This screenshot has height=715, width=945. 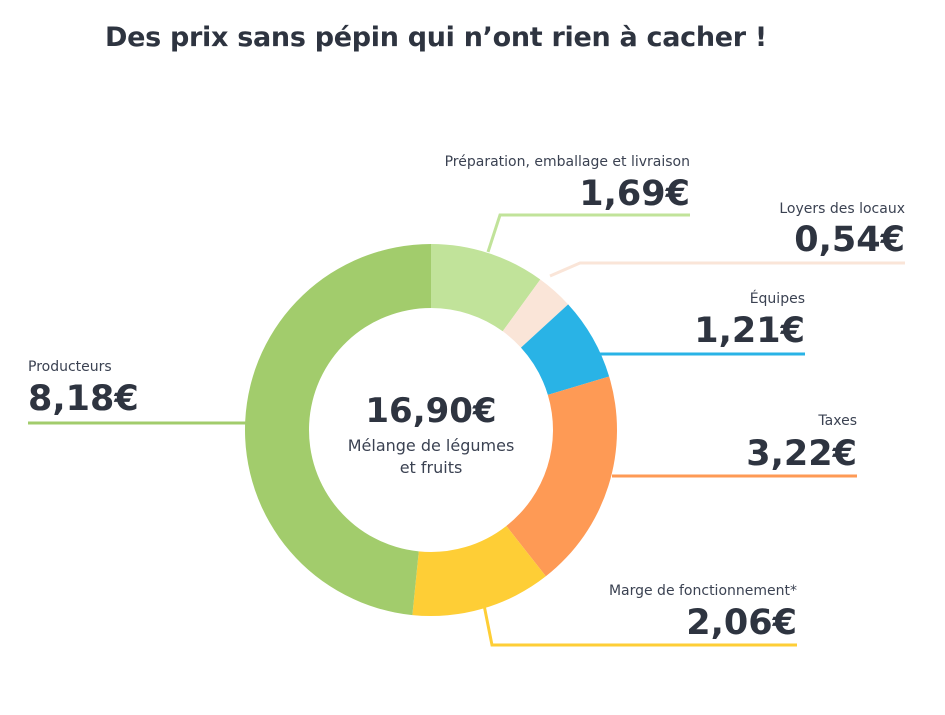 I want to click on slice-value-loyers-des-locaux: 0,54€, so click(x=849, y=240).